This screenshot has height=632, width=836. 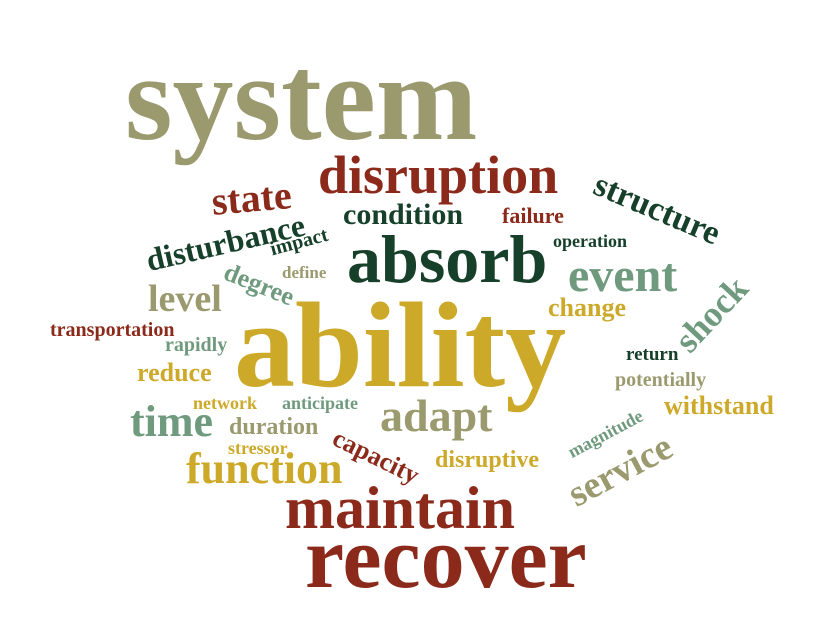 What do you see at coordinates (320, 403) in the screenshot?
I see `word-anticipate: anticipate` at bounding box center [320, 403].